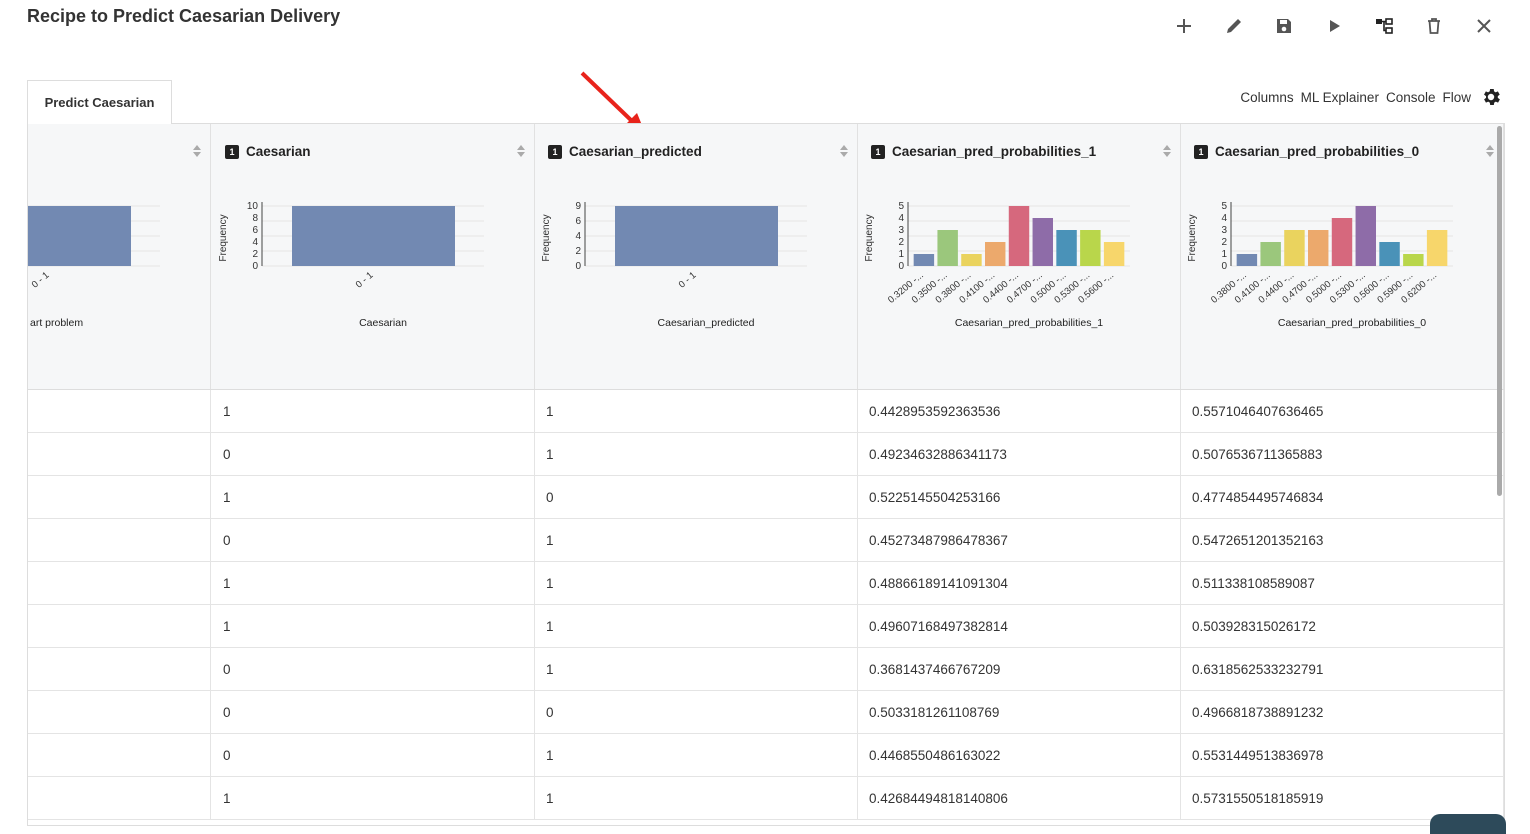  What do you see at coordinates (1019, 583) in the screenshot?
I see `table-cell: 0.48866189141091304` at bounding box center [1019, 583].